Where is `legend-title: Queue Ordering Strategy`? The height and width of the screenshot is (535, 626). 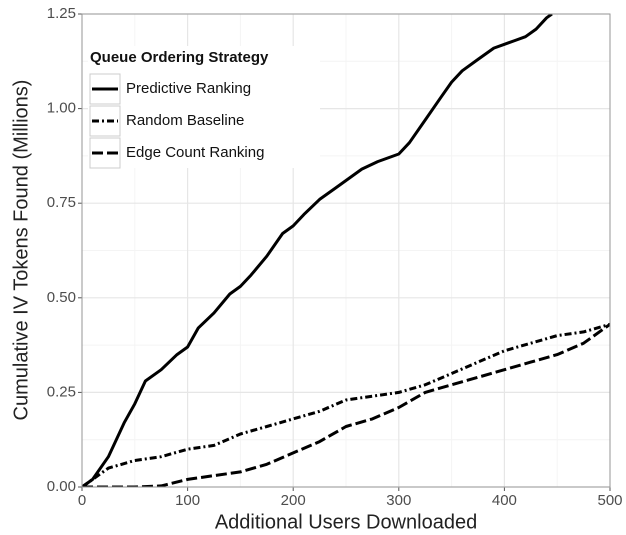
legend-title: Queue Ordering Strategy is located at coordinates (179, 57).